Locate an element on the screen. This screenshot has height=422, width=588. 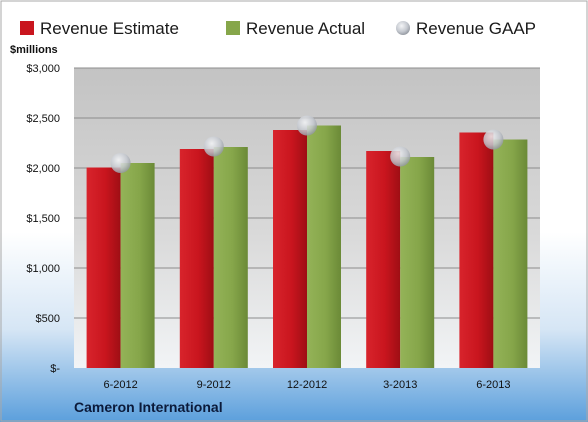
x-axis: 6-2012 9-2012 12-2012 3-2013 6-2013 is located at coordinates (306, 385).